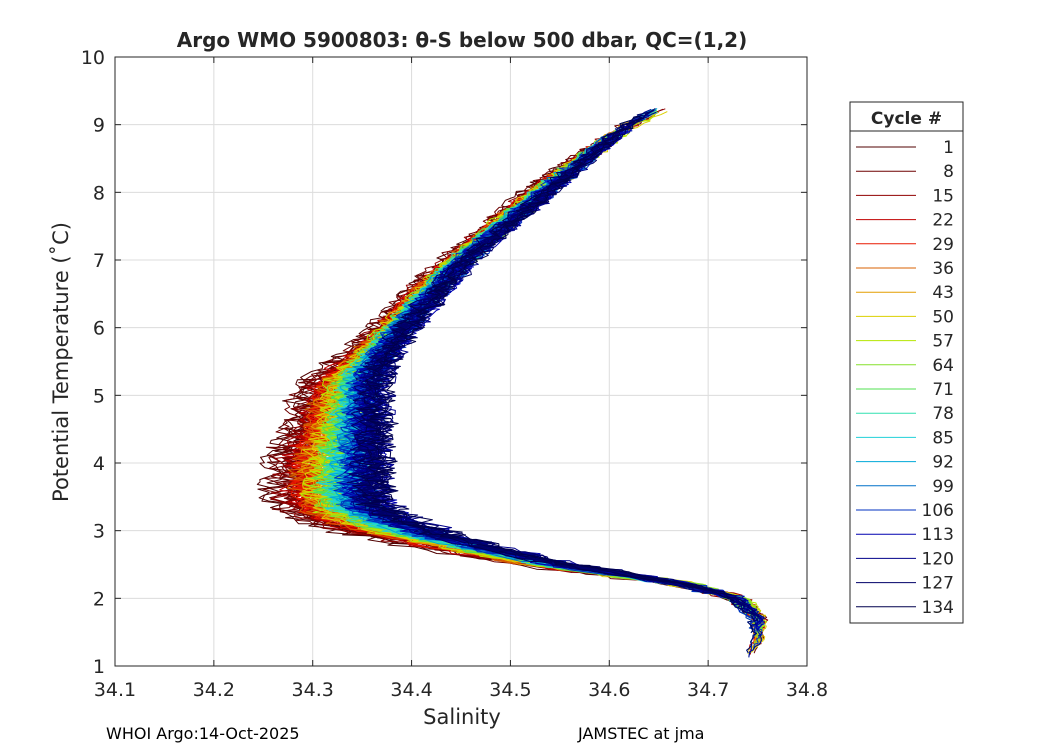  Describe the element at coordinates (99, 599) in the screenshot. I see `y-tick-label: 2` at that location.